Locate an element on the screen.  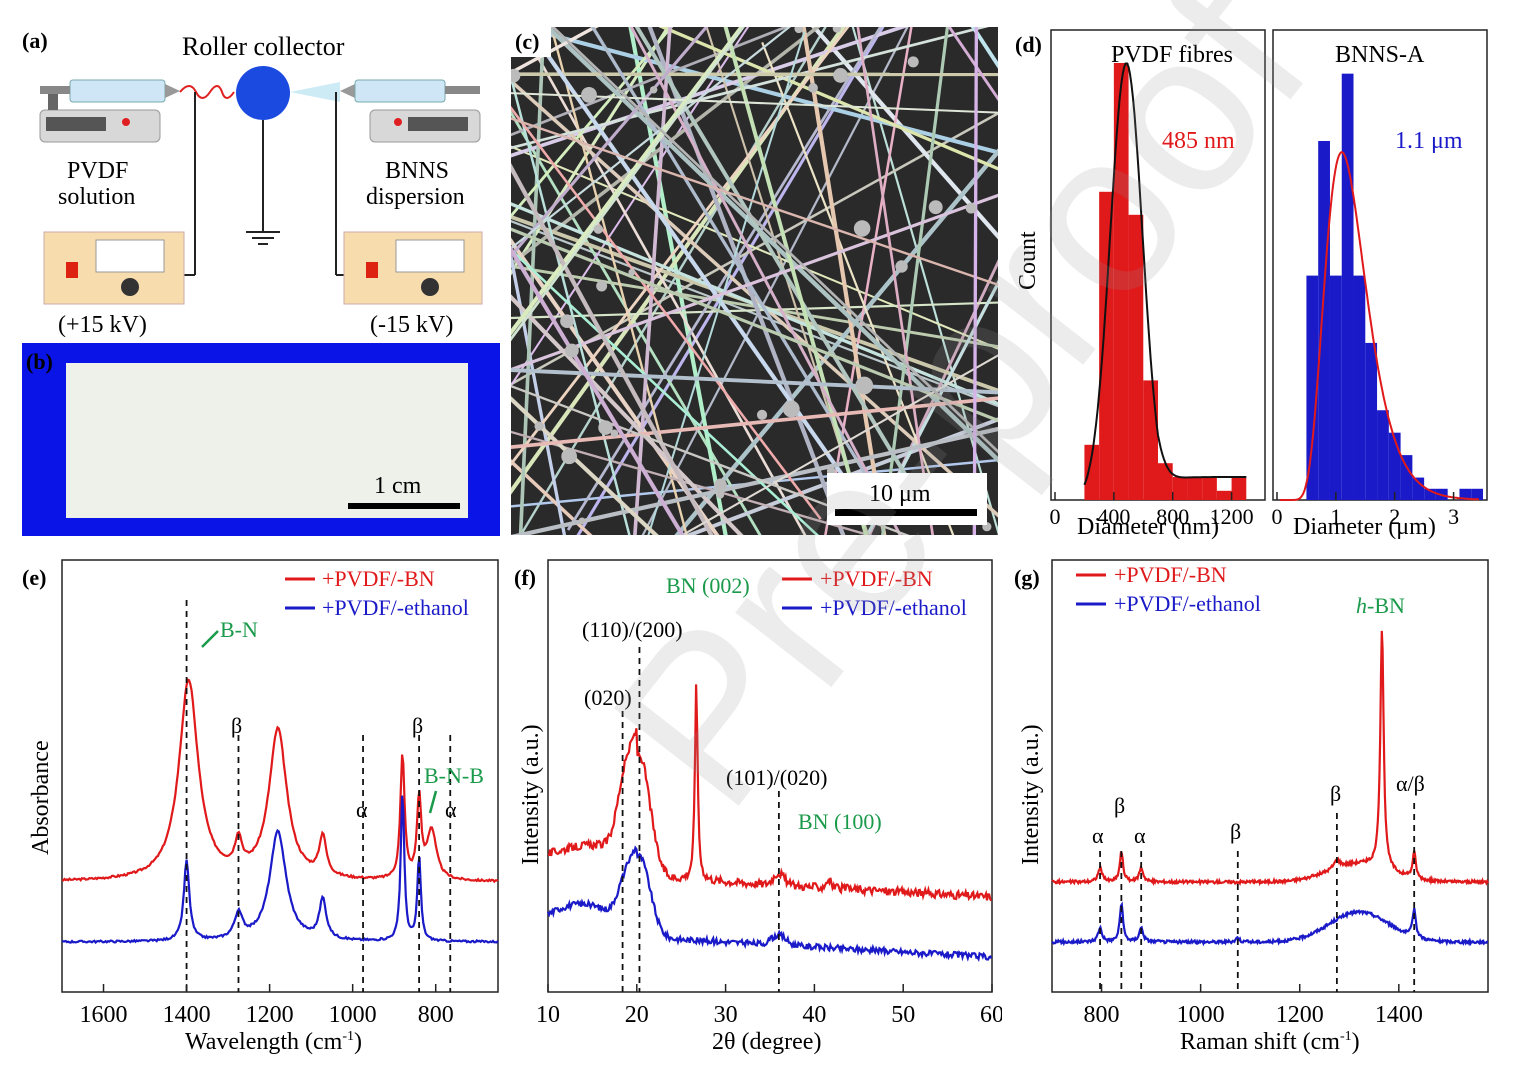
alpha-2: α is located at coordinates (451, 809).